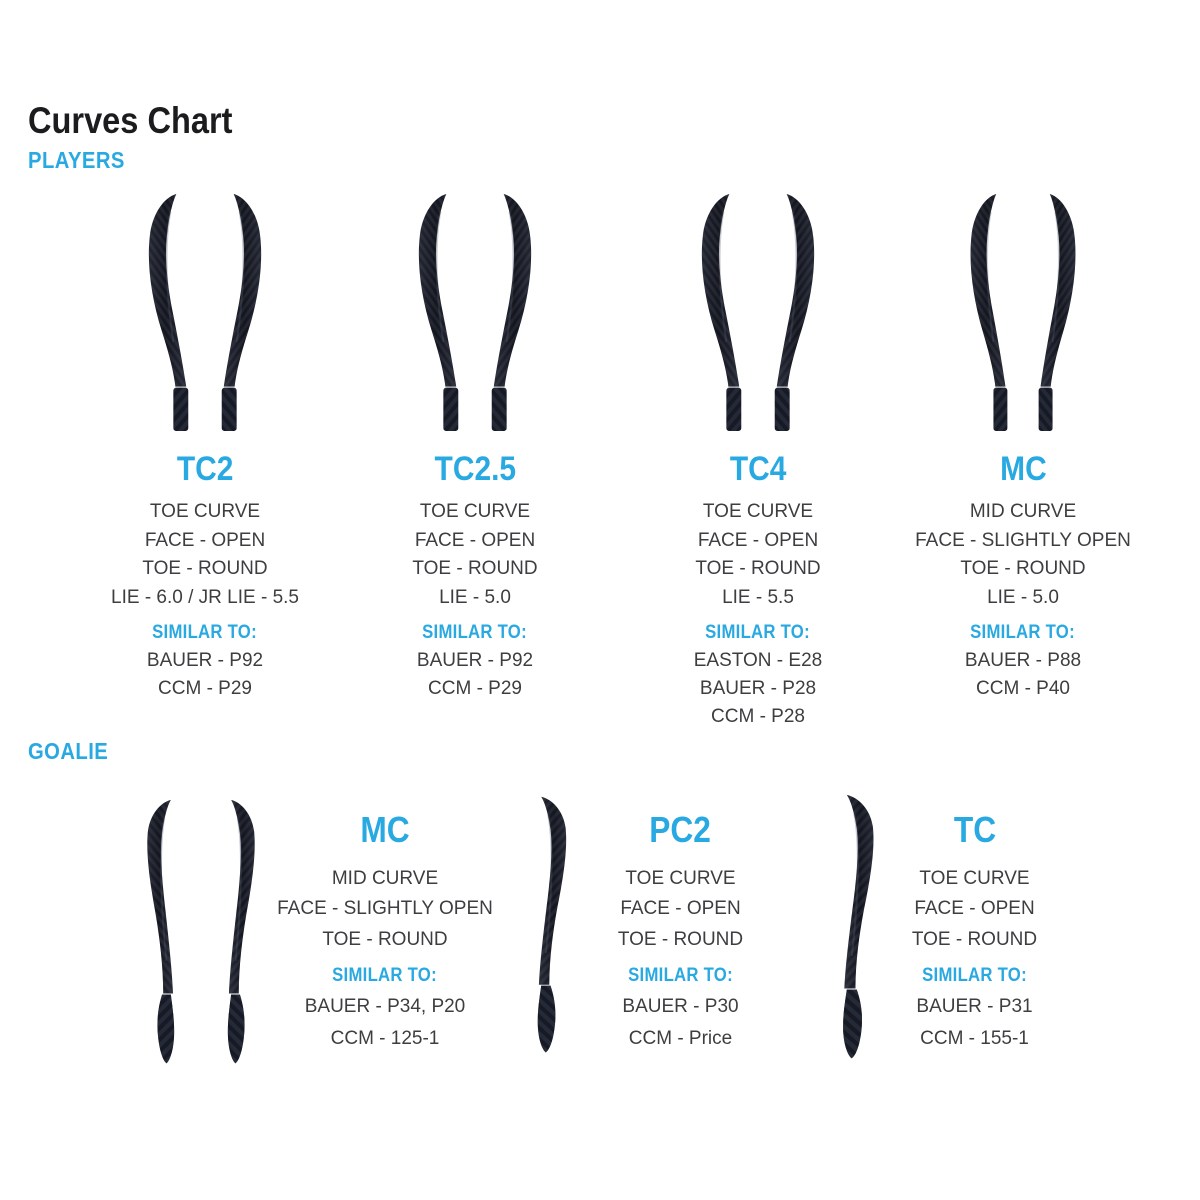 Image resolution: width=1200 pixels, height=1200 pixels. Describe the element at coordinates (974, 829) in the screenshot. I see `curve-name: TC` at that location.